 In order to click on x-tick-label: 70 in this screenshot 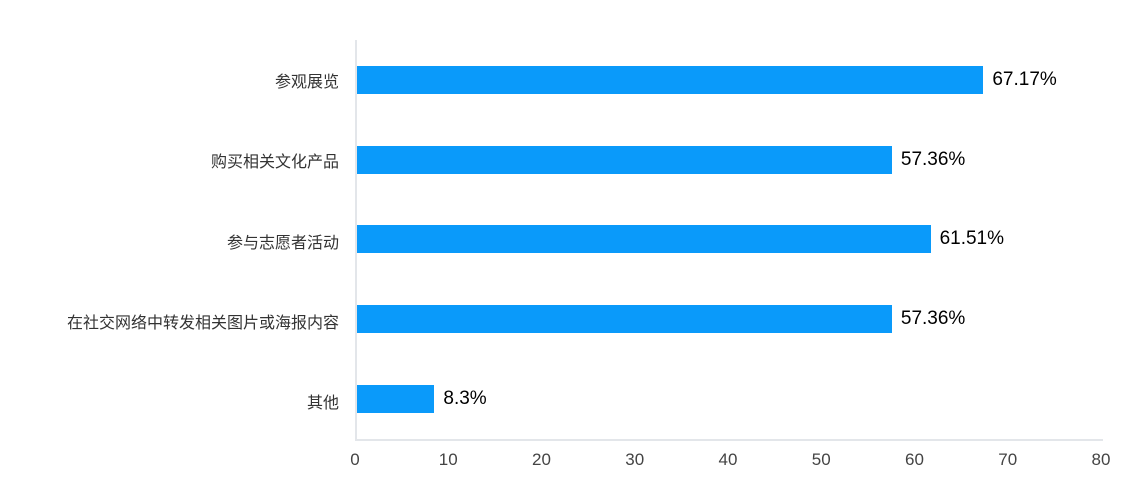, I will do `click(1008, 459)`.